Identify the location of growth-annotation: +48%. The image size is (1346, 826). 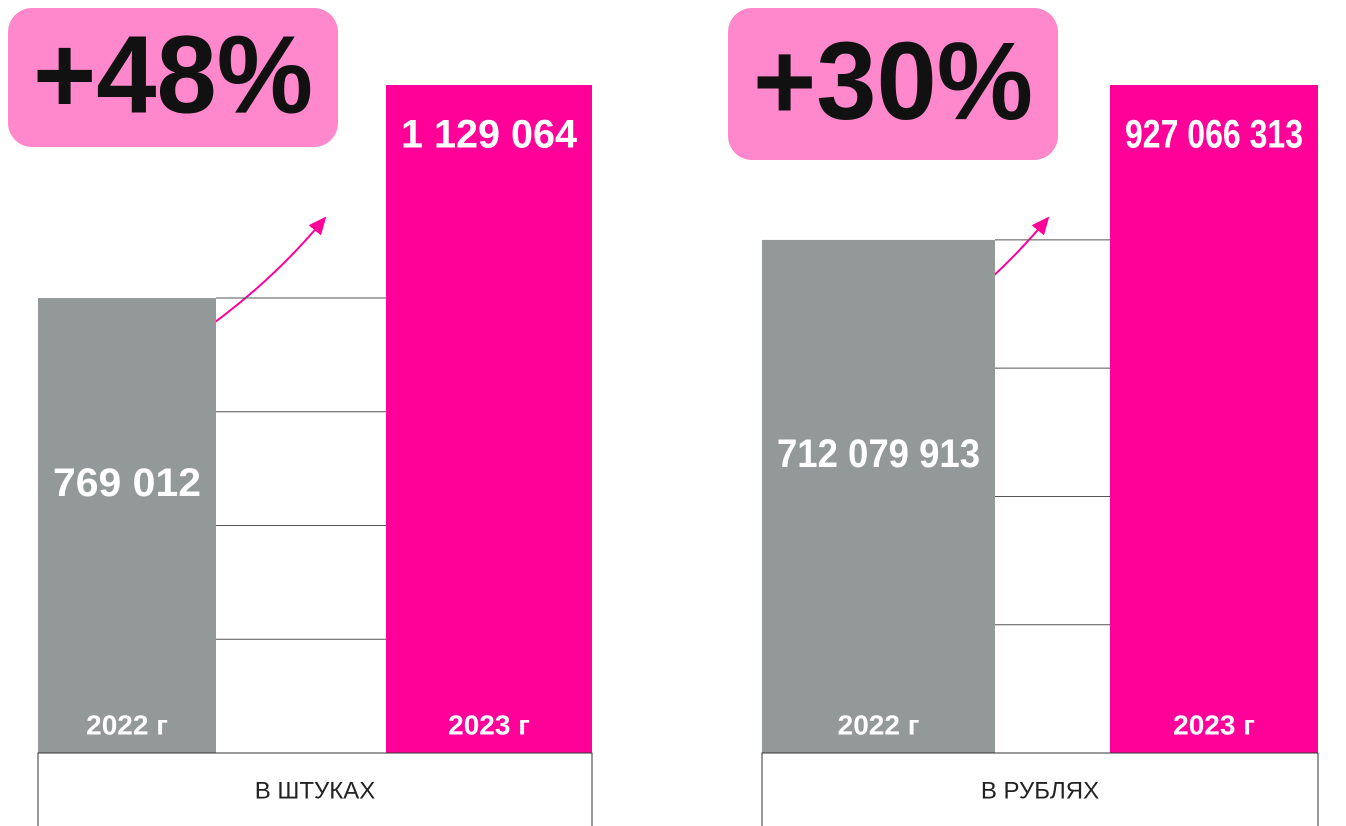
(173, 75).